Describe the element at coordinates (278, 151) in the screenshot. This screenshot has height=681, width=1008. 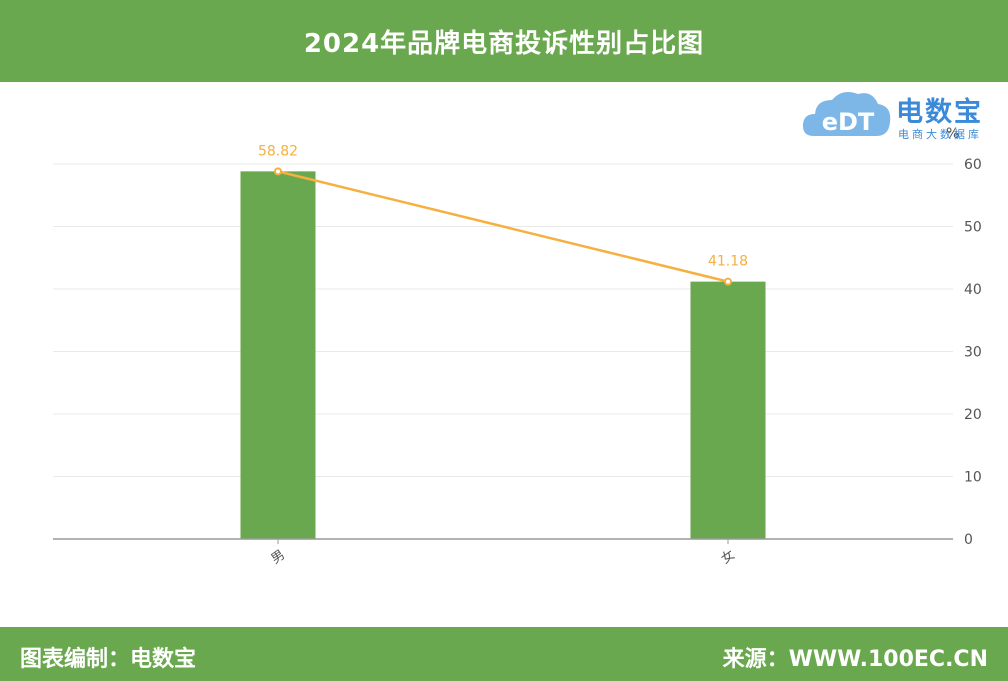
I see `data-label: 58.82` at that location.